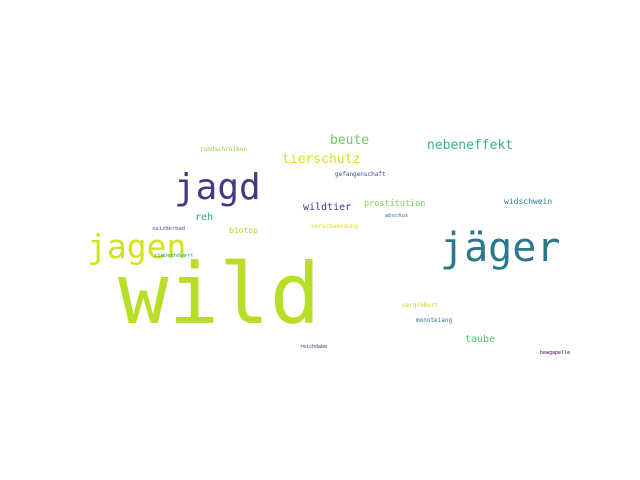 The height and width of the screenshot is (480, 640). What do you see at coordinates (555, 353) in the screenshot?
I see `word: bewgapelle` at bounding box center [555, 353].